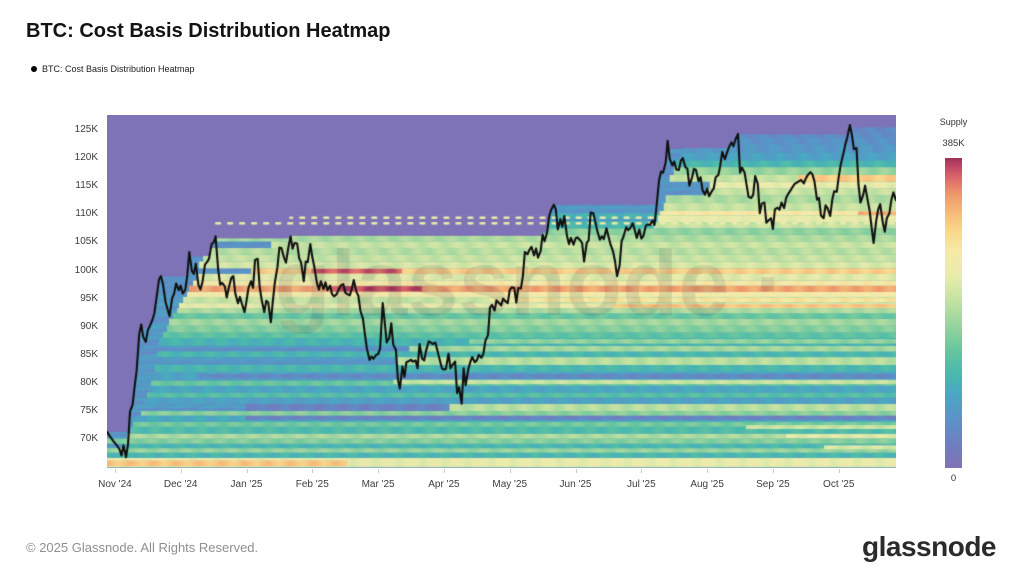  I want to click on colorbar-gradient, so click(953, 313).